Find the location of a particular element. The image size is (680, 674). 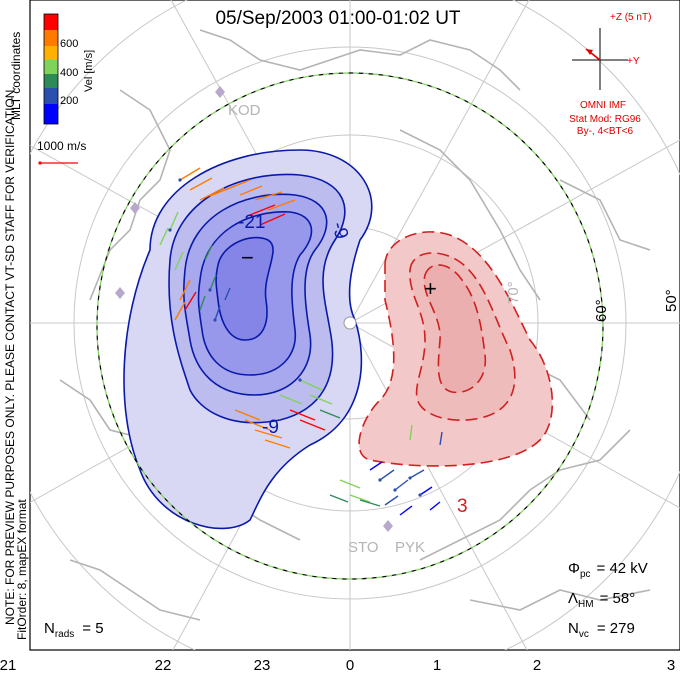

hm-boundary-latitude: ΛHM = 58° is located at coordinates (601, 600).